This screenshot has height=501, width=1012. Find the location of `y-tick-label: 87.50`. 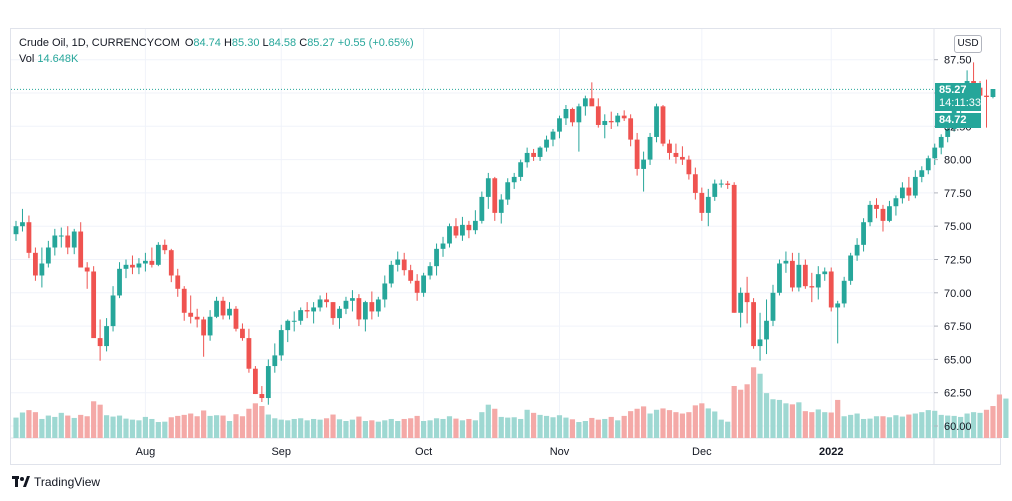

y-tick-label: 87.50 is located at coordinates (958, 61).